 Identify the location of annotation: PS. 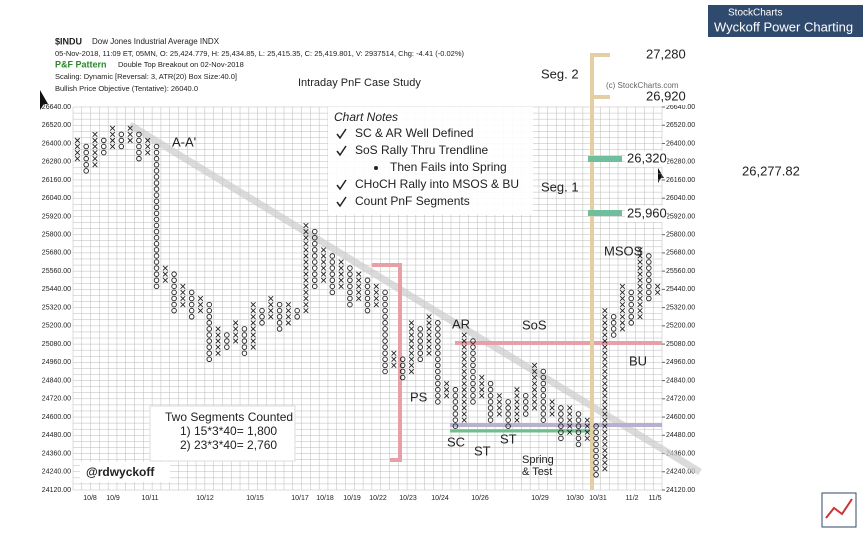
(419, 396).